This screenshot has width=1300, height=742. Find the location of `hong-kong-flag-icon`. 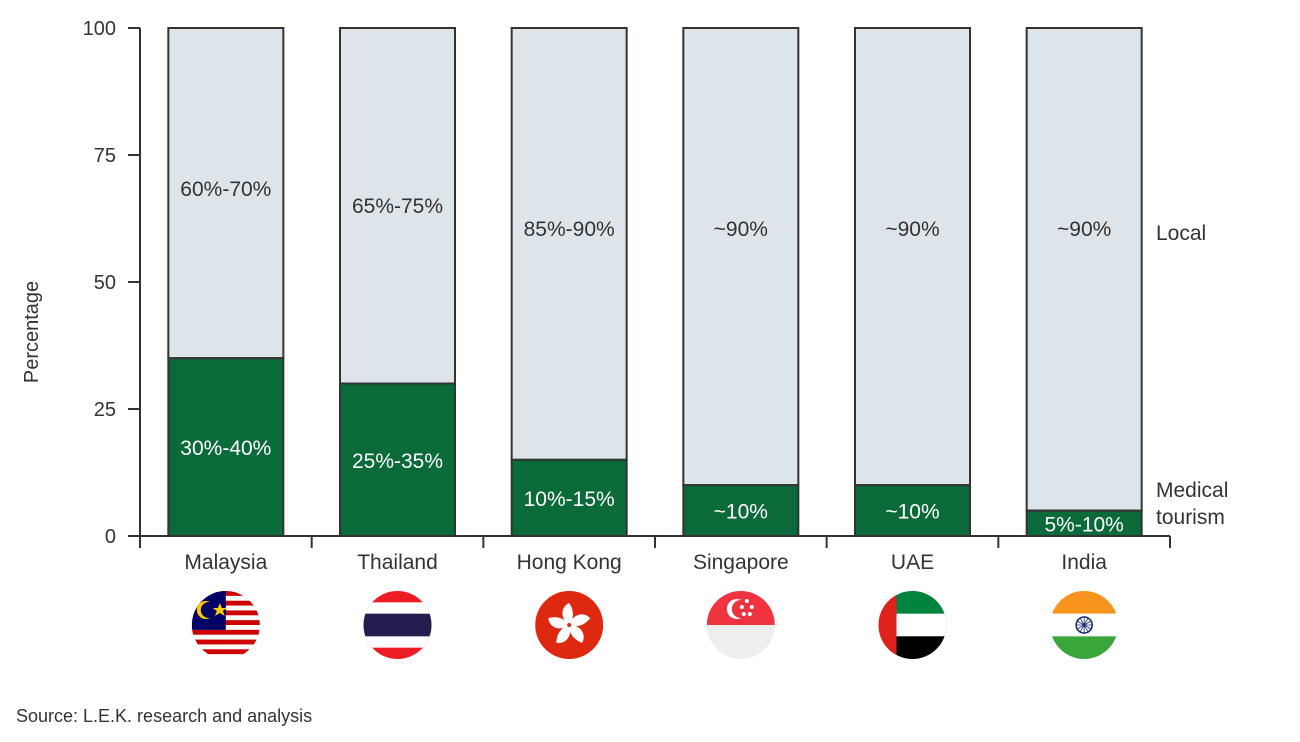

hong-kong-flag-icon is located at coordinates (569, 625).